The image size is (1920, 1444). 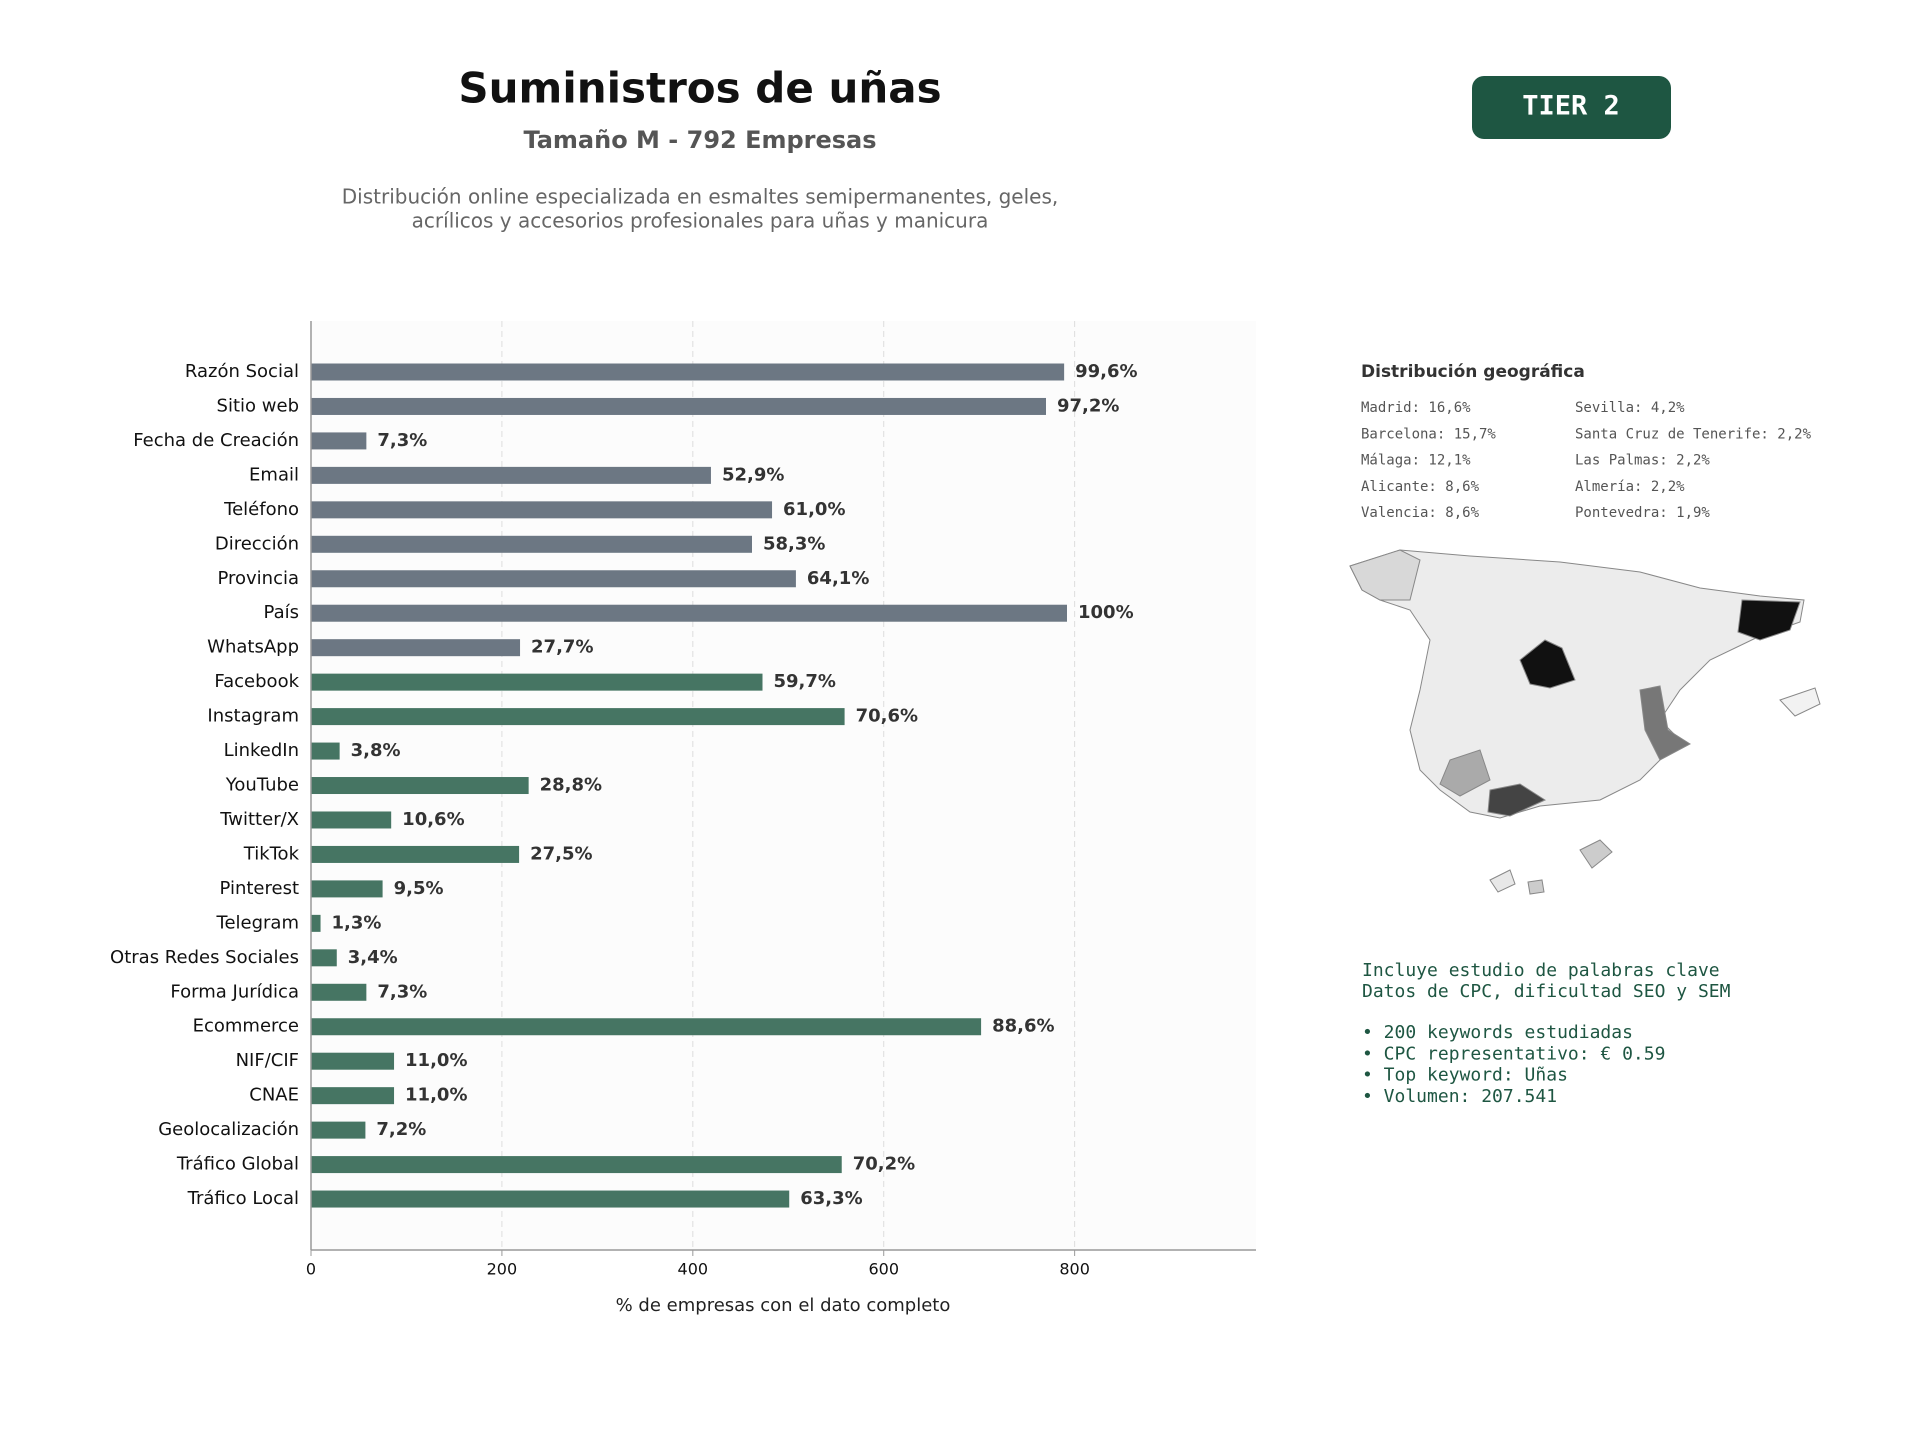 I want to click on map-baleares, so click(x=1800, y=702).